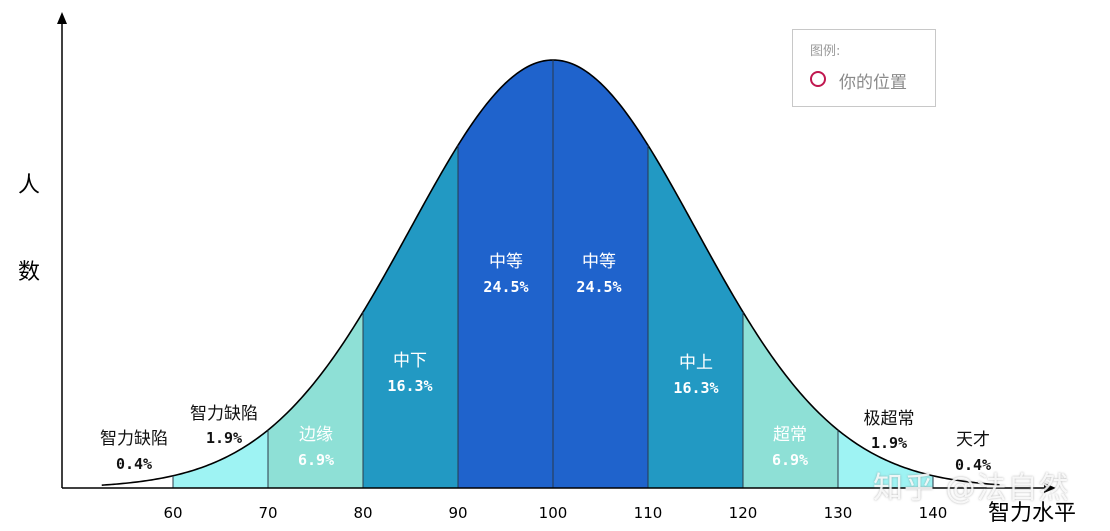  I want to click on x-tick-label-110: 110, so click(648, 513).